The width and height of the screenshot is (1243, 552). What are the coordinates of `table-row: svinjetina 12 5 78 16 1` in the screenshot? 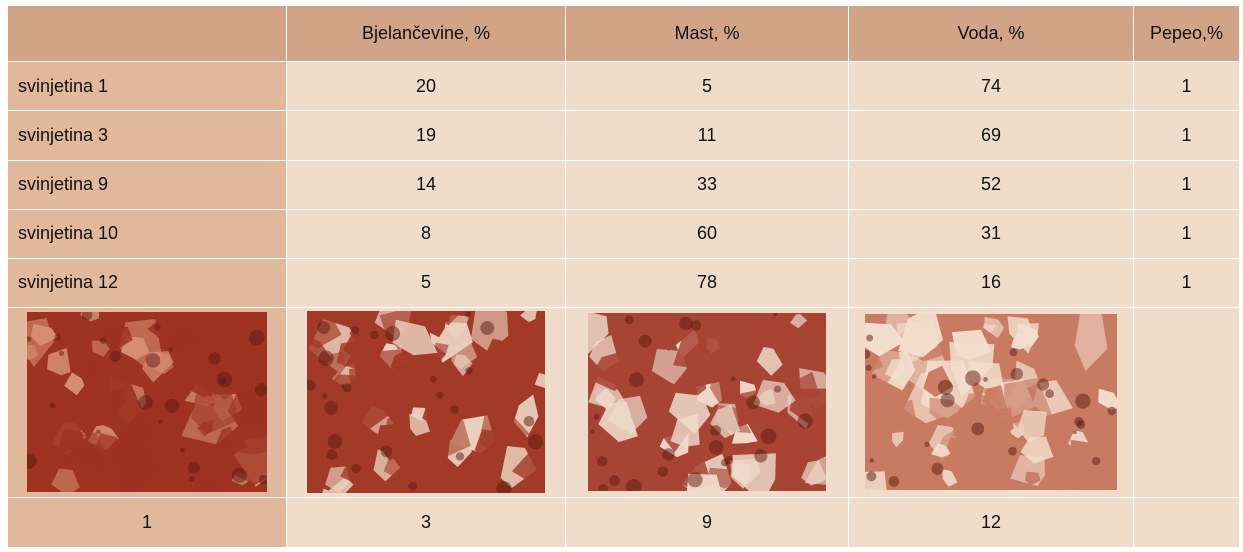 It's located at (623, 283).